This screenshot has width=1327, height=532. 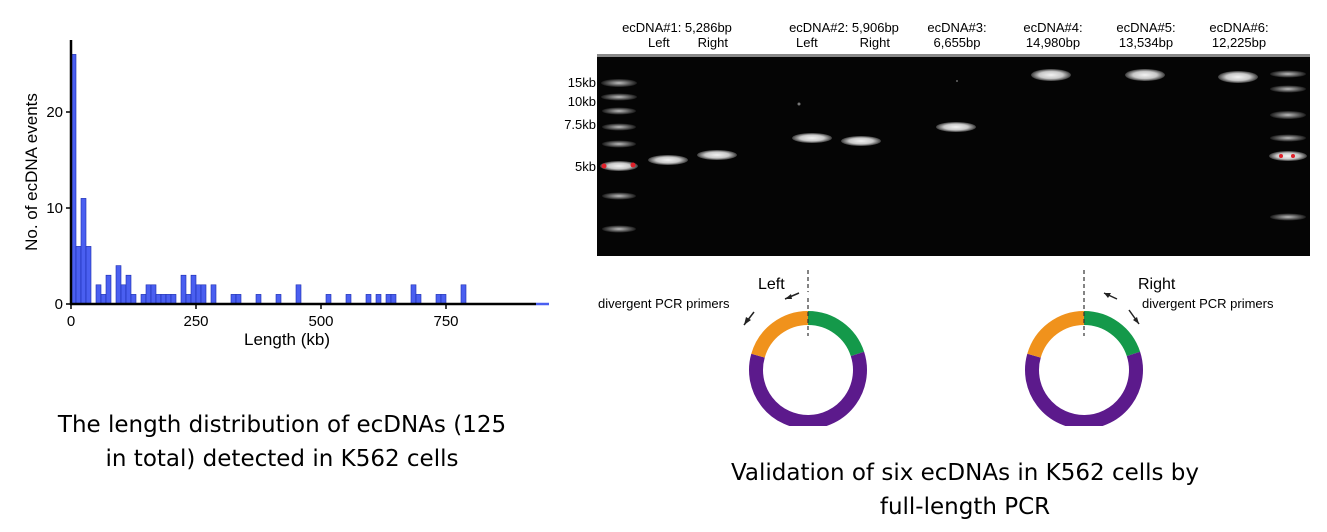 What do you see at coordinates (54, 112) in the screenshot?
I see `y-tick-label: 20` at bounding box center [54, 112].